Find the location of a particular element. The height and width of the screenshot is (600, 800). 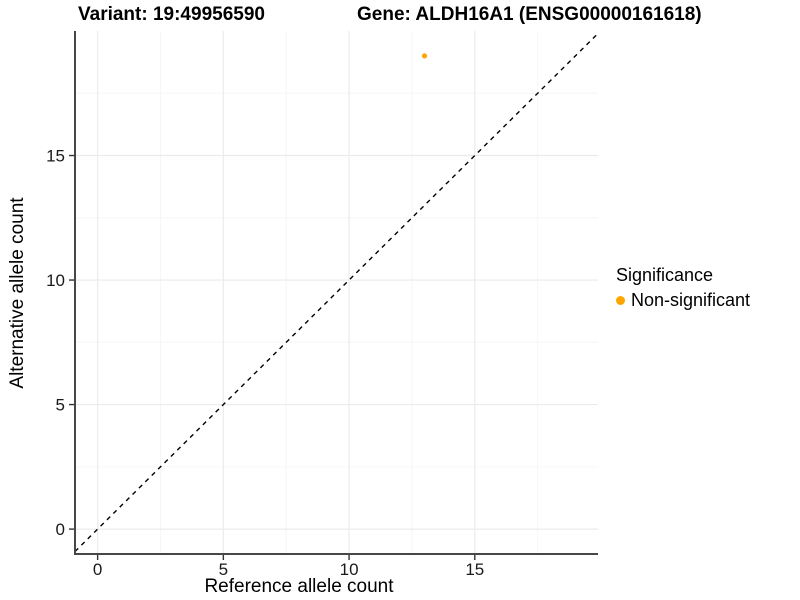

x-axis-title: Reference allele count is located at coordinates (299, 586).